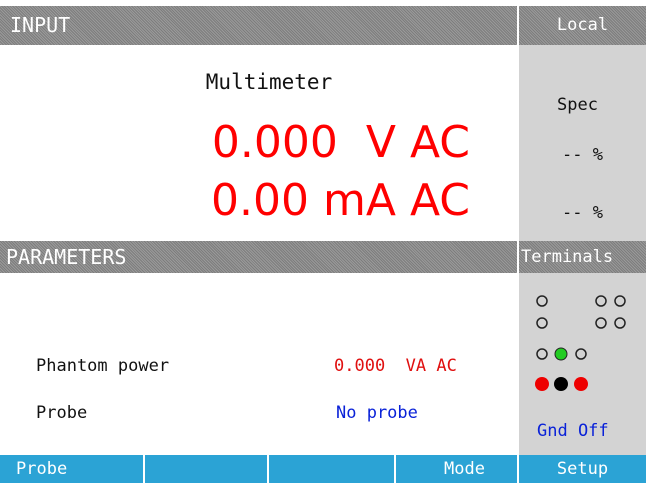 This screenshot has width=646, height=483. What do you see at coordinates (103, 366) in the screenshot?
I see `param-label: Phantom power` at bounding box center [103, 366].